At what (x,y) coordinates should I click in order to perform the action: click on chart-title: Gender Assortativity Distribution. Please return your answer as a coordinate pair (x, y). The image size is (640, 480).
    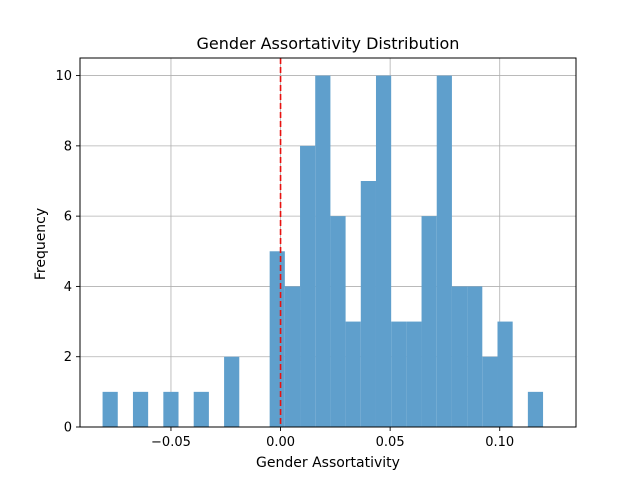
    Looking at the image, I should click on (328, 43).